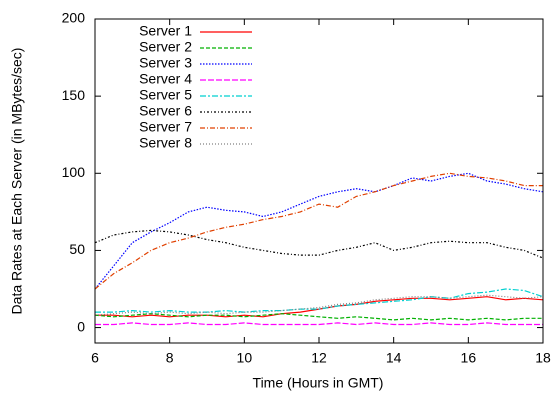 The image size is (558, 406). What do you see at coordinates (165, 63) in the screenshot?
I see `legend-label: Server 3` at bounding box center [165, 63].